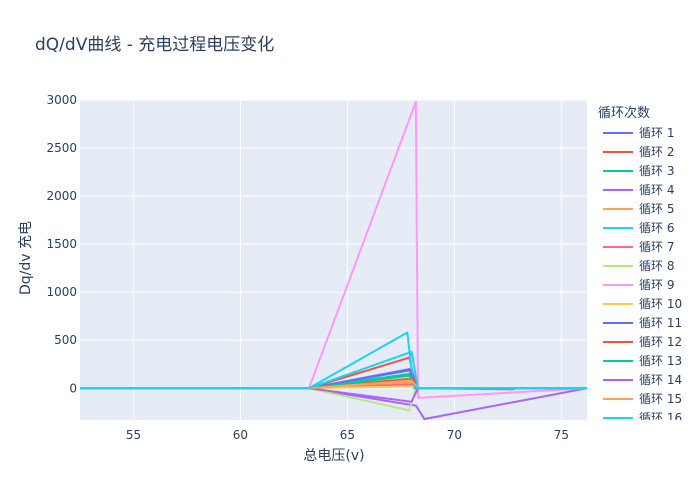 This screenshot has height=500, width=700. I want to click on legend-label: 循环 11, so click(660, 323).